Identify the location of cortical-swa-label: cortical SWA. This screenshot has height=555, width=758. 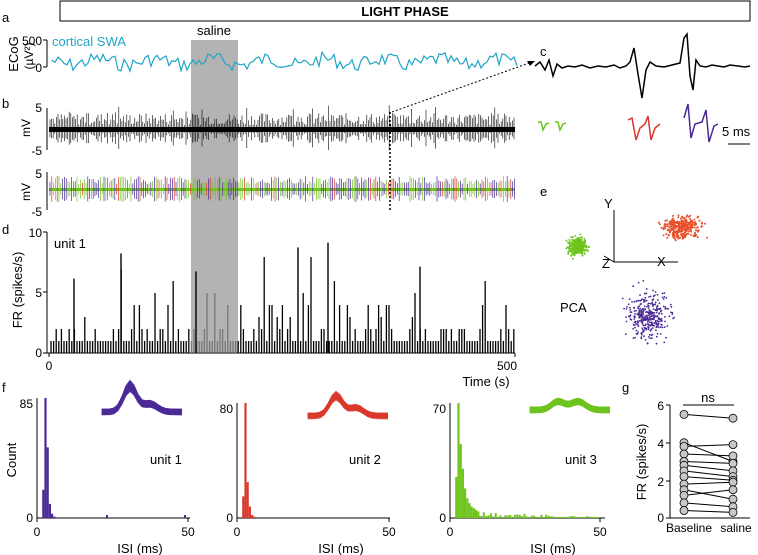
(89, 41).